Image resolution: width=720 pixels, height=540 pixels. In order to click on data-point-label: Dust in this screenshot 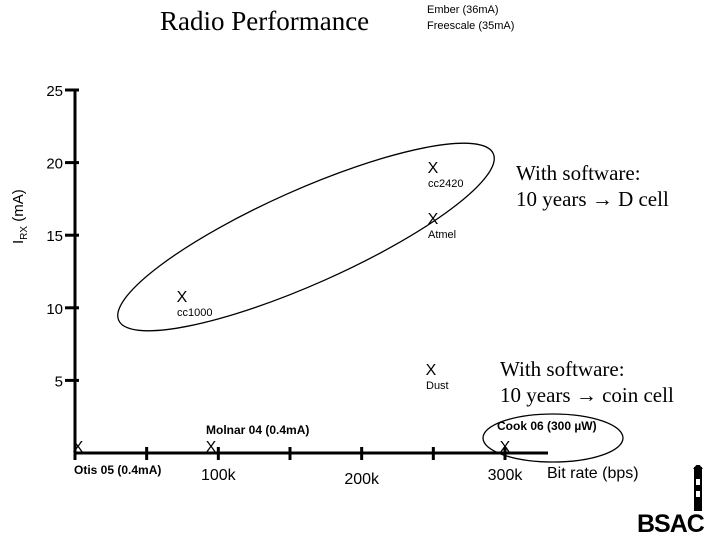, I will do `click(437, 386)`.